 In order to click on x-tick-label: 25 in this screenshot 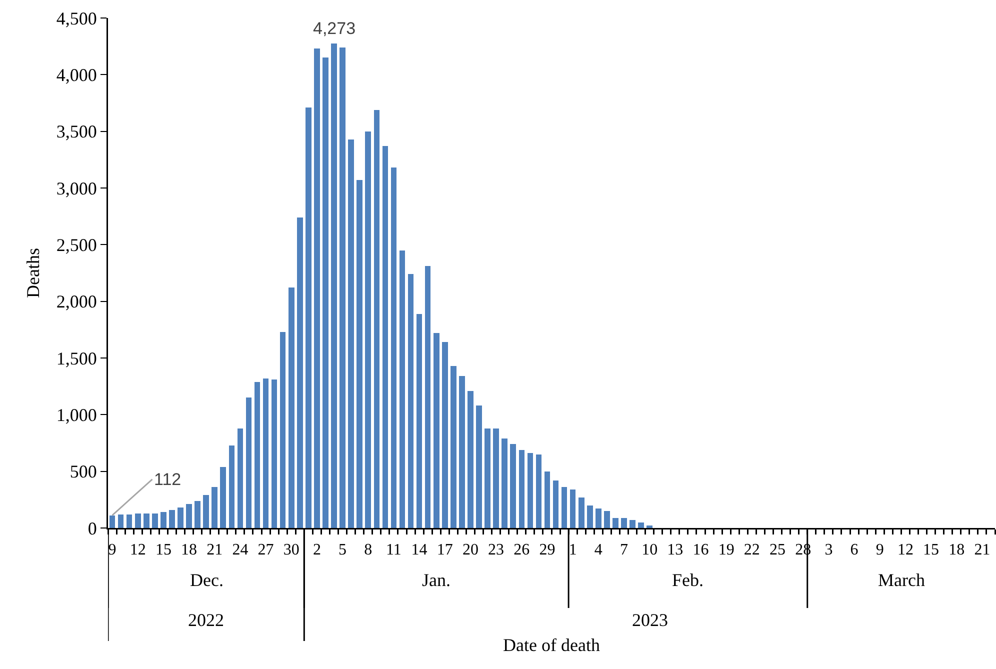, I will do `click(778, 550)`.